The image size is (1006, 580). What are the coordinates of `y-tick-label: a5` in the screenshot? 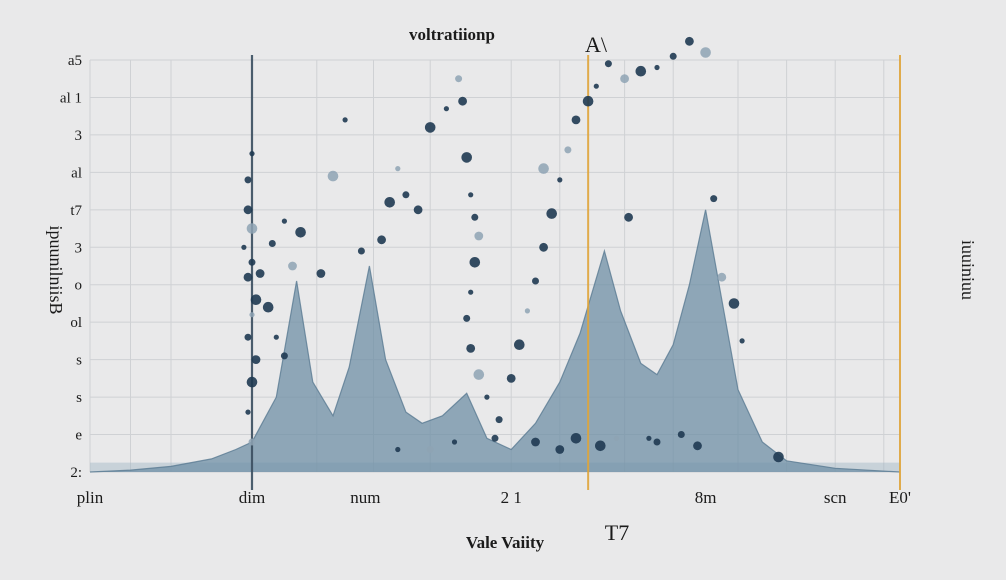 It's located at (75, 61).